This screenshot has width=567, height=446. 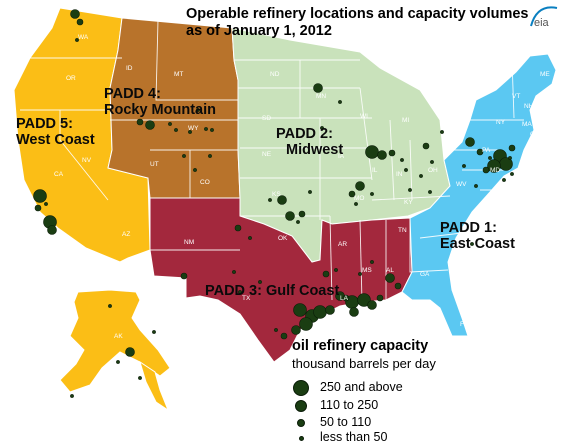 I want to click on padd2-label-line1: PADD 2:, so click(x=304, y=134).